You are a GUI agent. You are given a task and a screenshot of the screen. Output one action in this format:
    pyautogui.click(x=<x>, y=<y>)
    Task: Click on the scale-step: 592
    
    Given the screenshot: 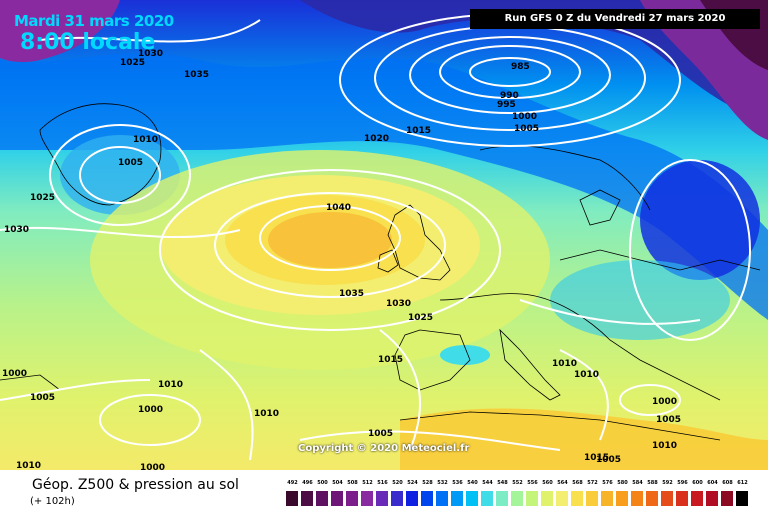 What is the action you would take?
    pyautogui.click(x=667, y=493)
    